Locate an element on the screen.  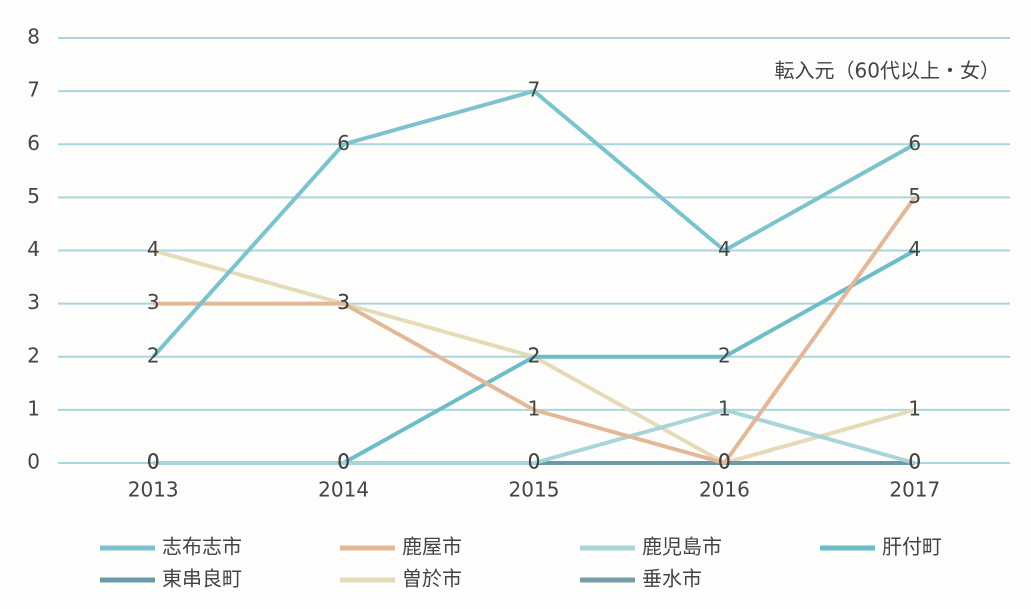
y-tick-label: 6 is located at coordinates (33, 143).